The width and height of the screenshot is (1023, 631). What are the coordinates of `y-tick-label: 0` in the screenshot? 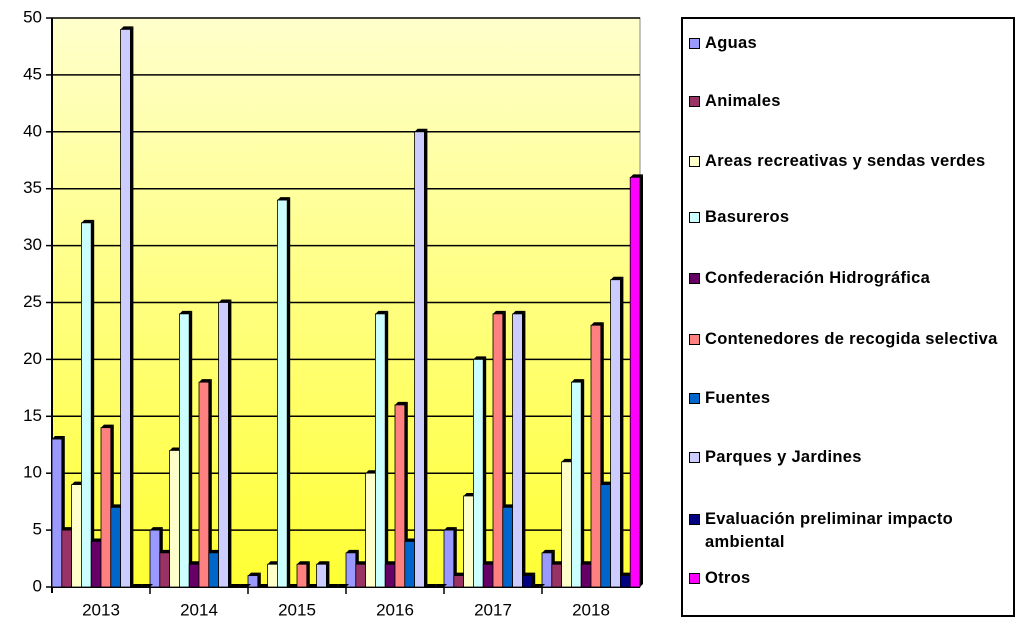 It's located at (37, 585).